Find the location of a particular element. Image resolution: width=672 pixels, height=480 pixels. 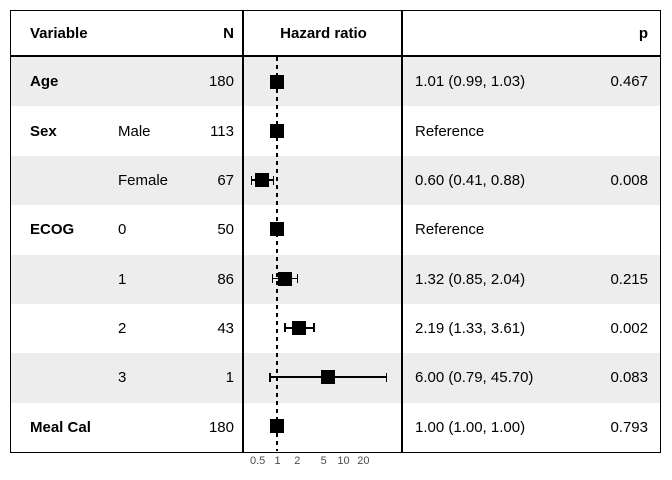

p-cell: 0.002 is located at coordinates (629, 329).